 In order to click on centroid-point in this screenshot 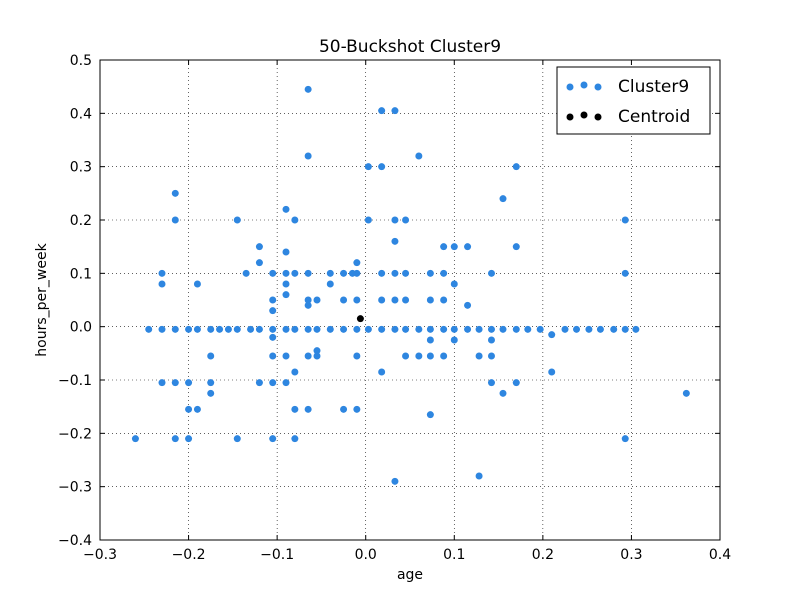, I will do `click(360, 319)`.